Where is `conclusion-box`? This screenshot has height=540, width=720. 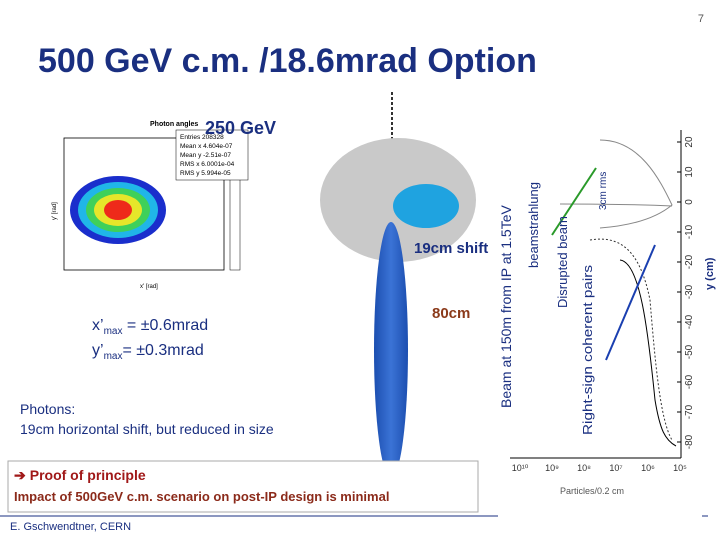
conclusion-box is located at coordinates (243, 486).